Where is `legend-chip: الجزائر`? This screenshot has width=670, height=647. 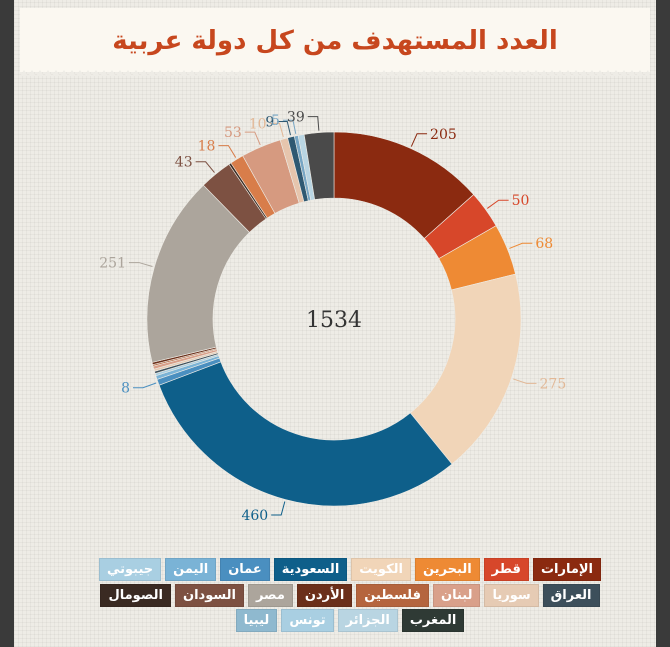 legend-chip: الجزائر is located at coordinates (367, 620).